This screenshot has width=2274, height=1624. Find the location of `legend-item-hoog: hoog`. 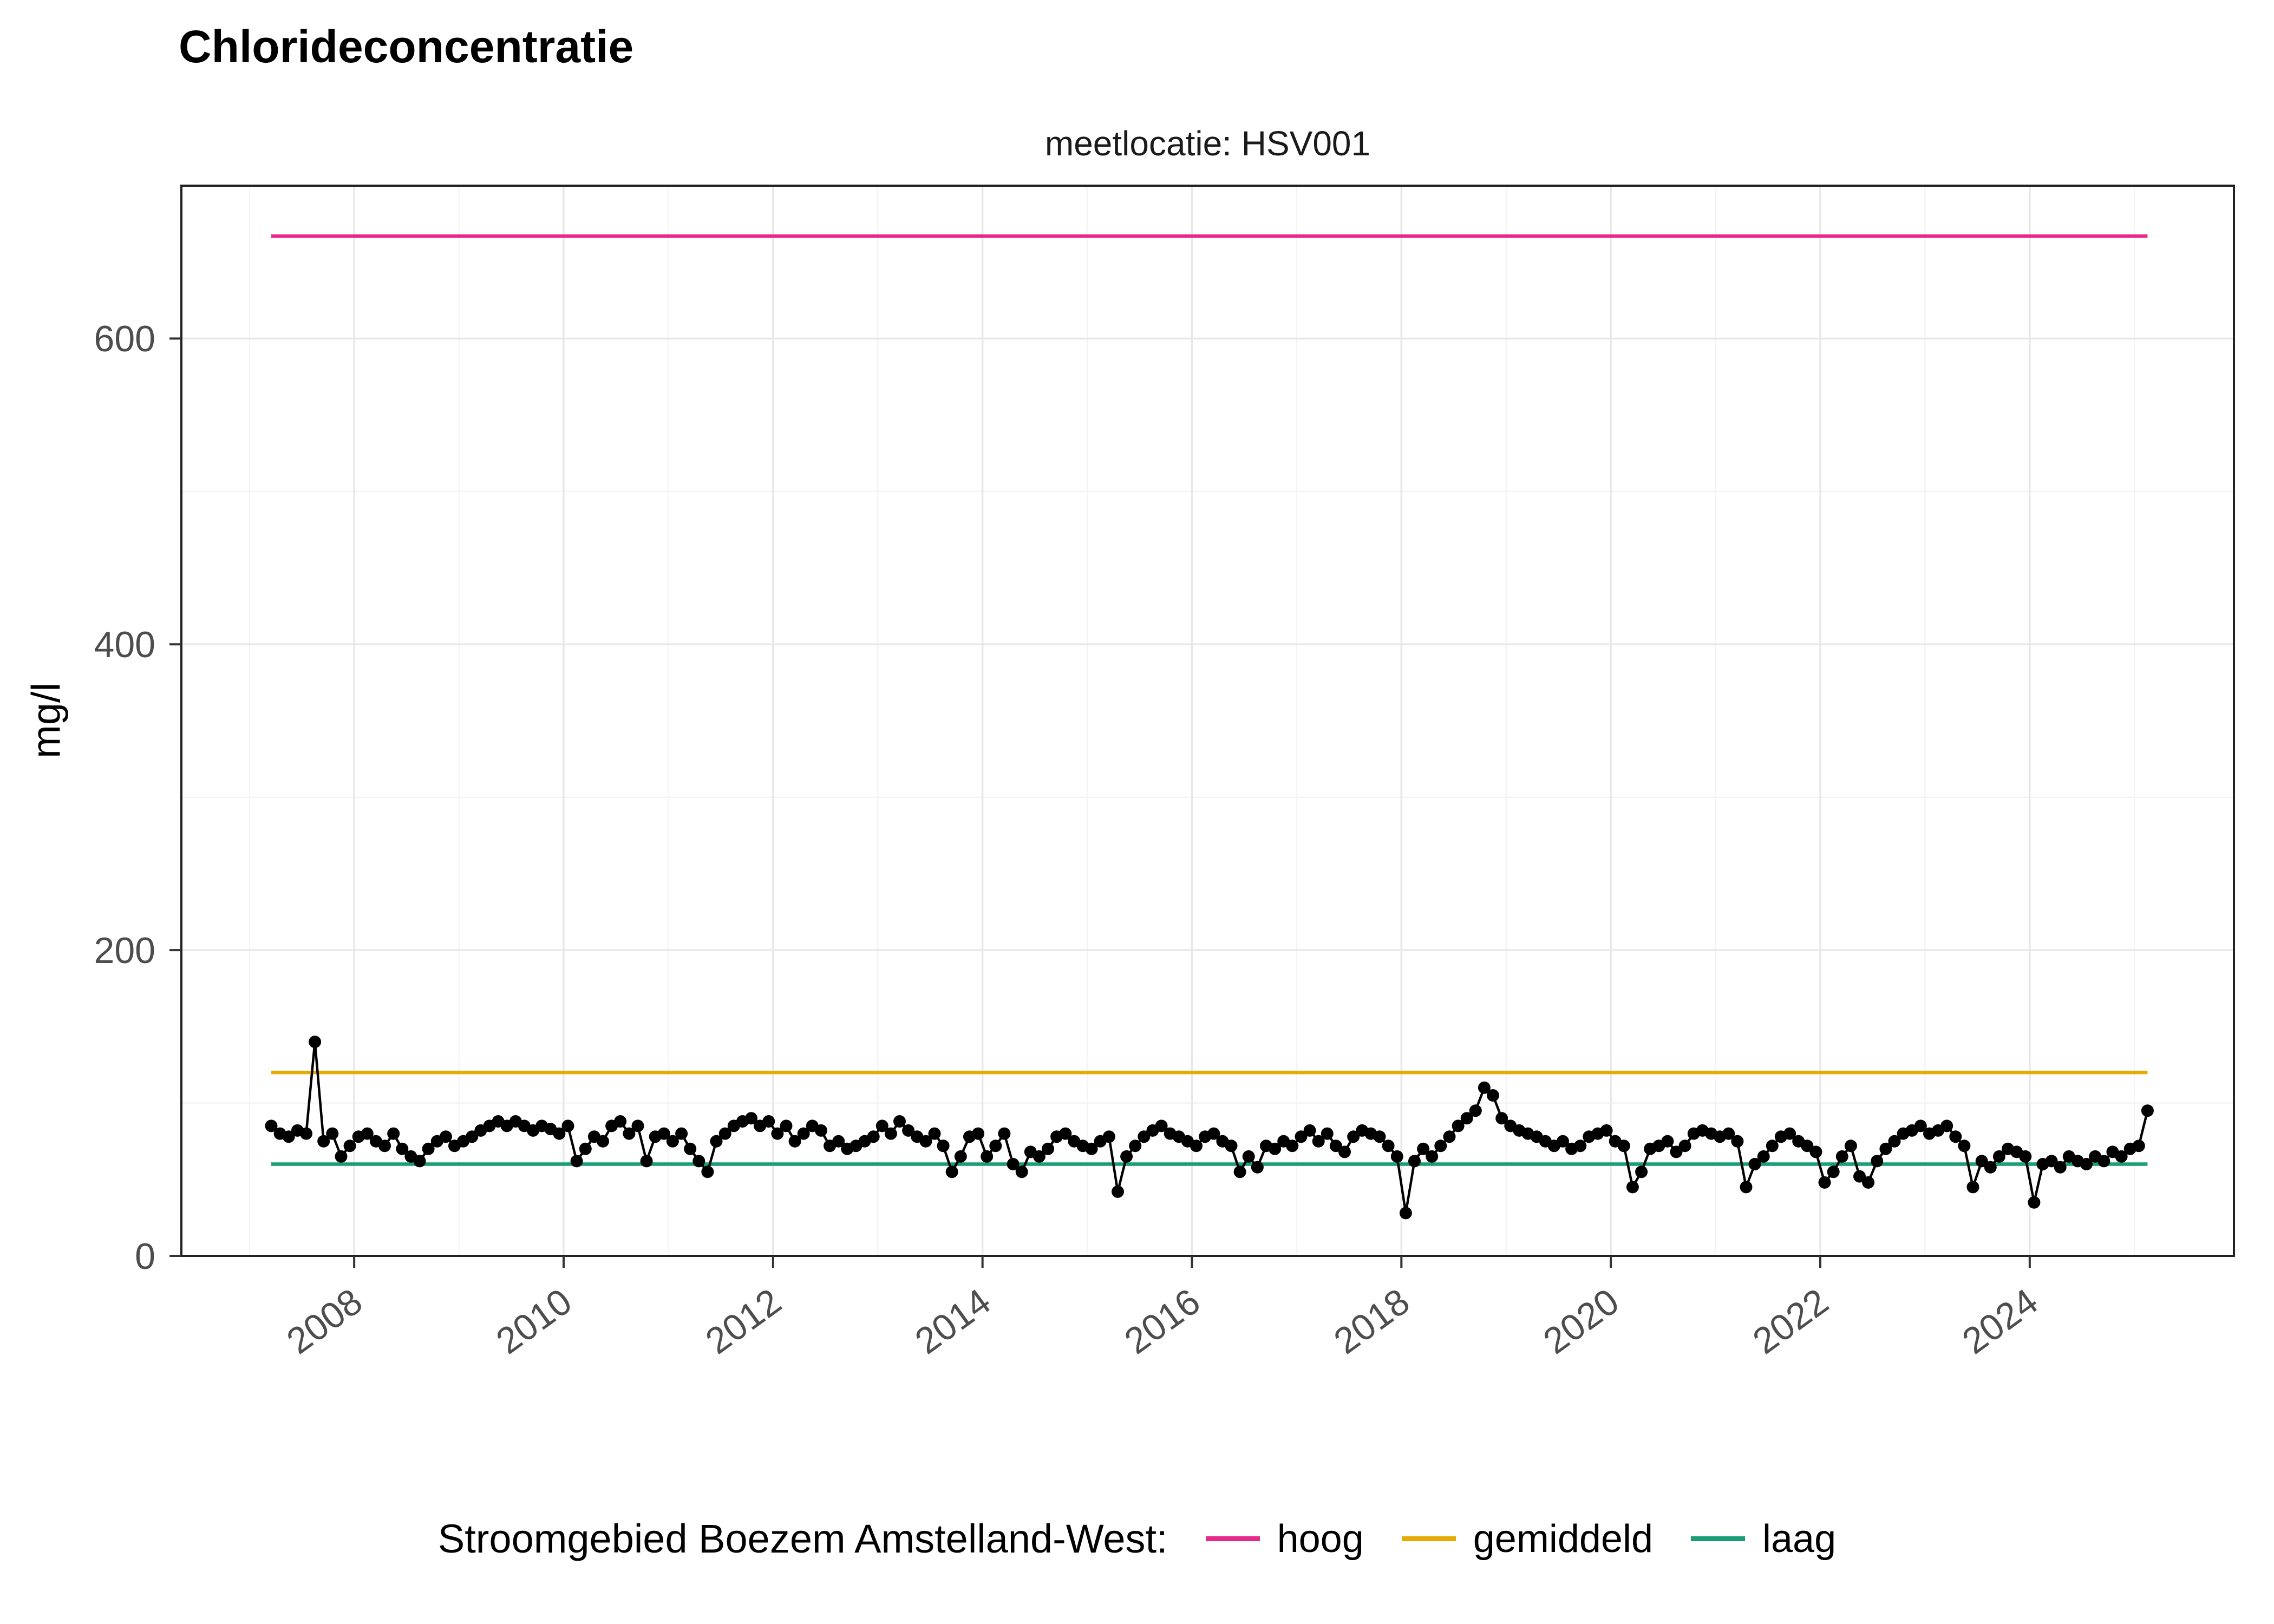

legend-item-hoog: hoog is located at coordinates (1285, 1539).